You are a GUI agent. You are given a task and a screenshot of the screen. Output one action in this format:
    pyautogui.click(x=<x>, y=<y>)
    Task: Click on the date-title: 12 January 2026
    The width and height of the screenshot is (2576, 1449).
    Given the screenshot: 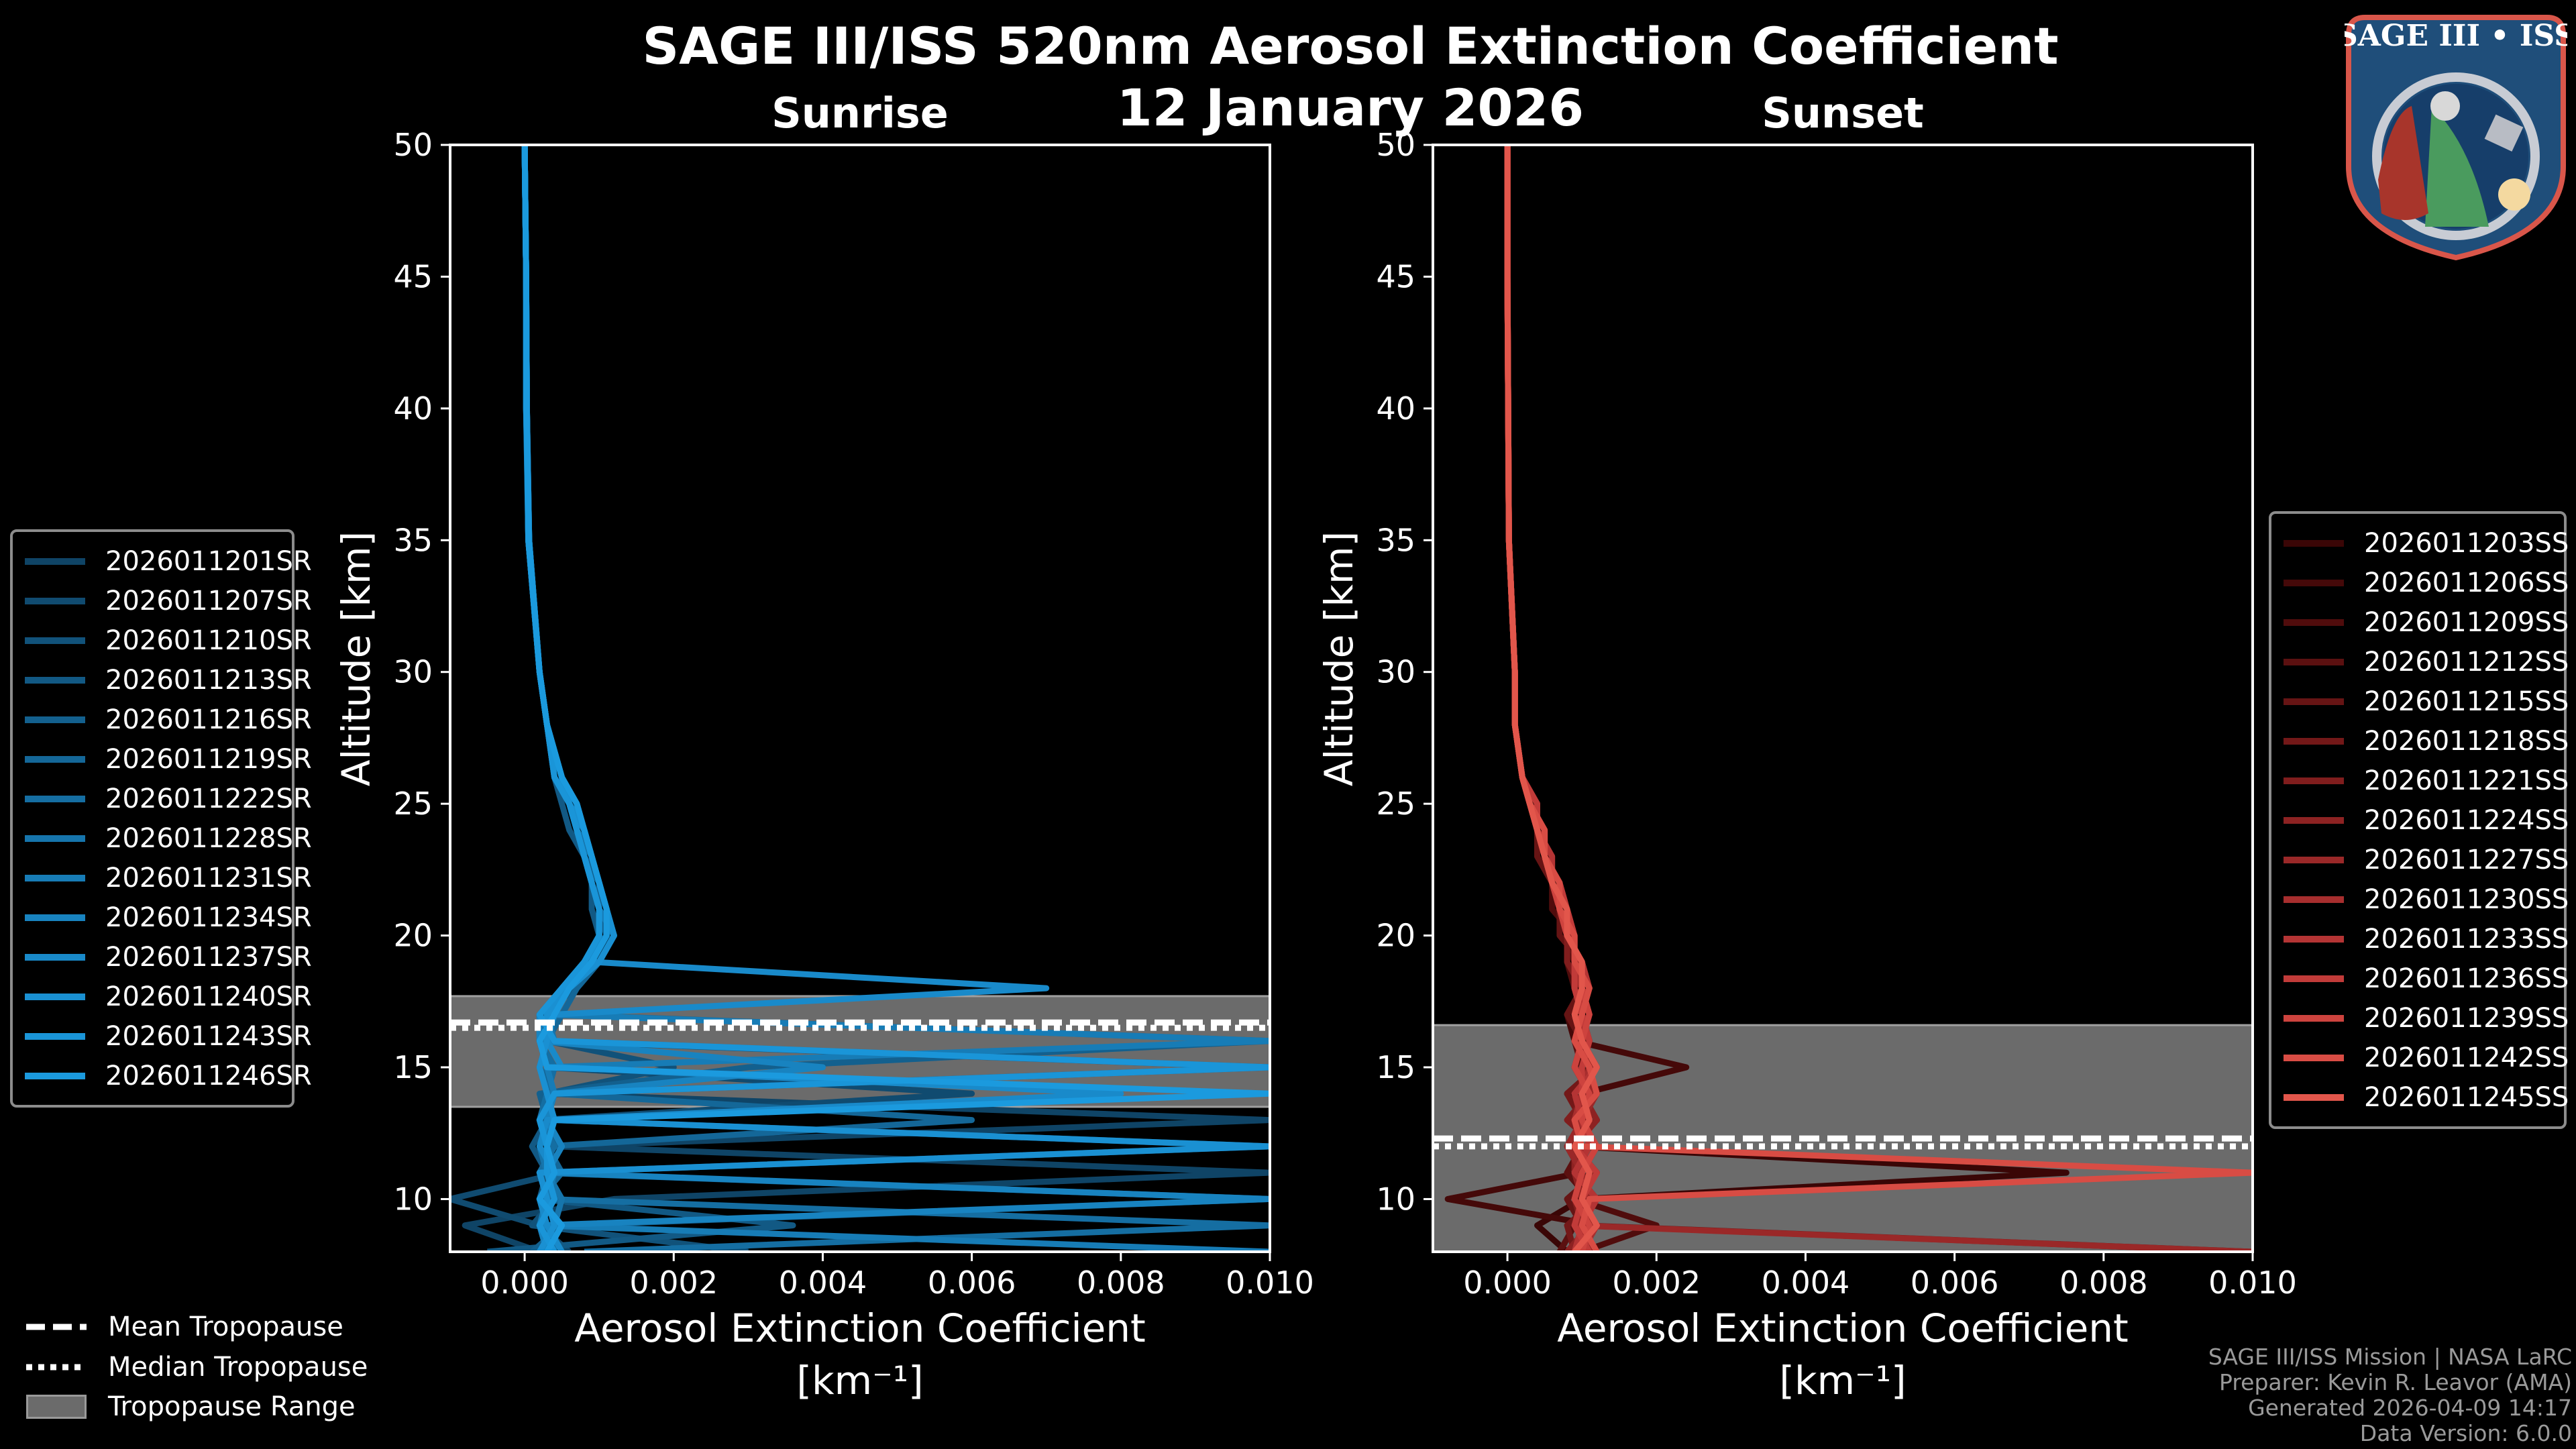 What is the action you would take?
    pyautogui.click(x=1350, y=108)
    